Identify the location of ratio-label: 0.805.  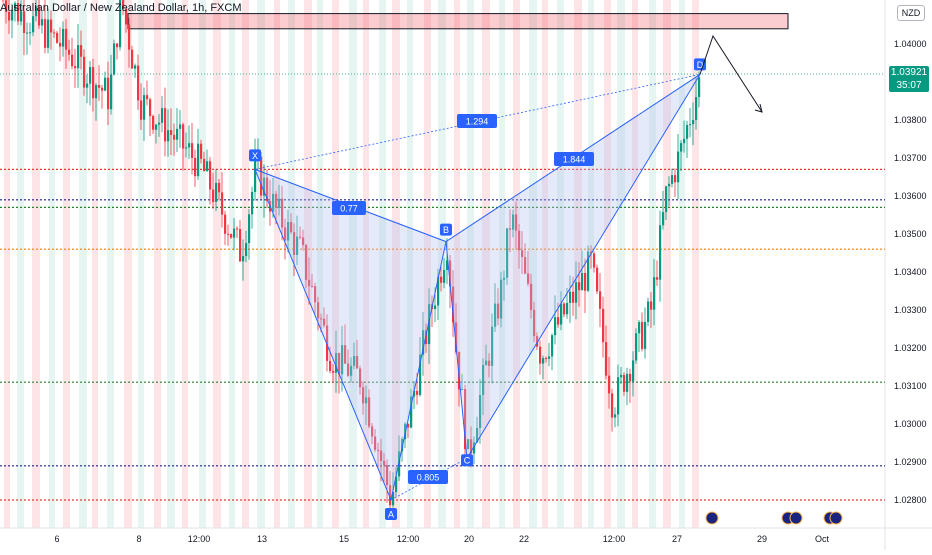
(428, 478).